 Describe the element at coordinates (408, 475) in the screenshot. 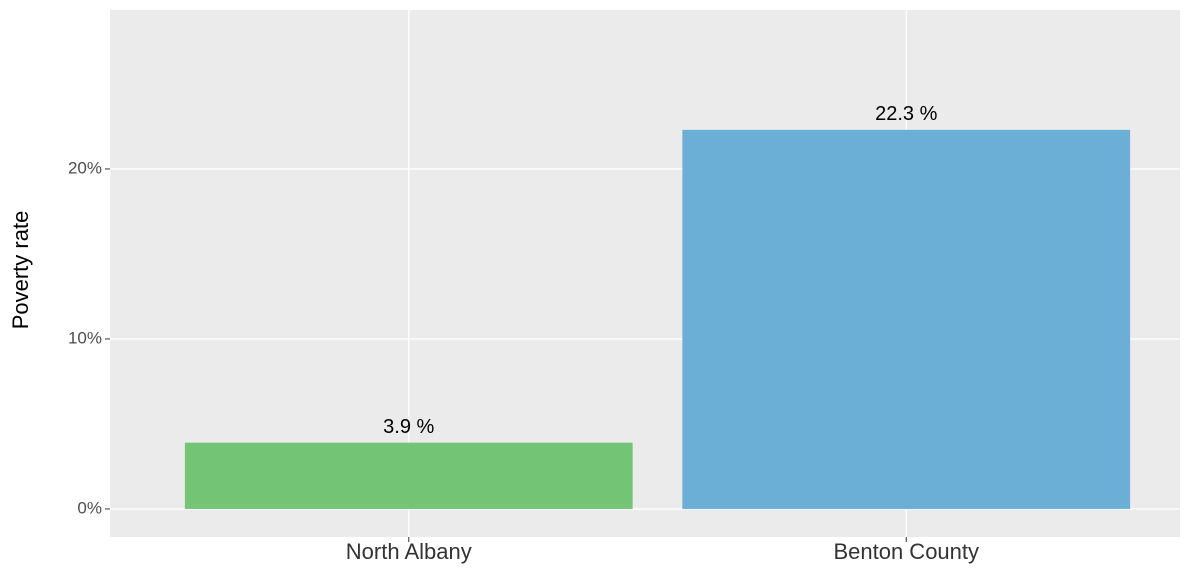

I see `bar` at that location.